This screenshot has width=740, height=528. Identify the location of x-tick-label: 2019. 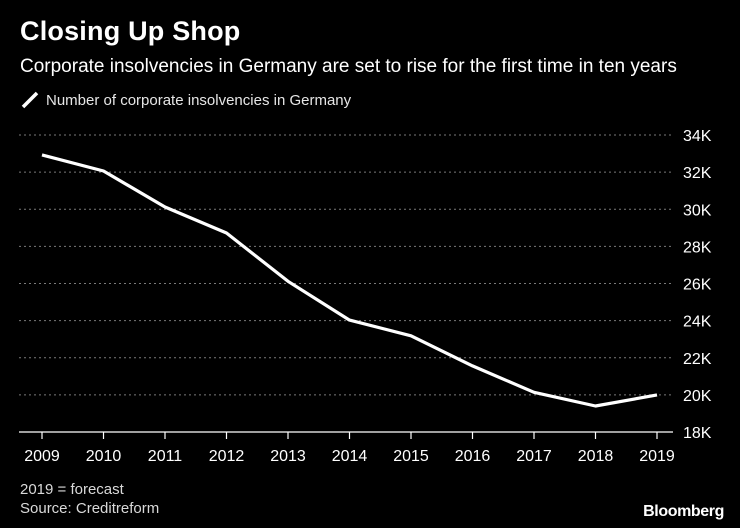
(657, 456).